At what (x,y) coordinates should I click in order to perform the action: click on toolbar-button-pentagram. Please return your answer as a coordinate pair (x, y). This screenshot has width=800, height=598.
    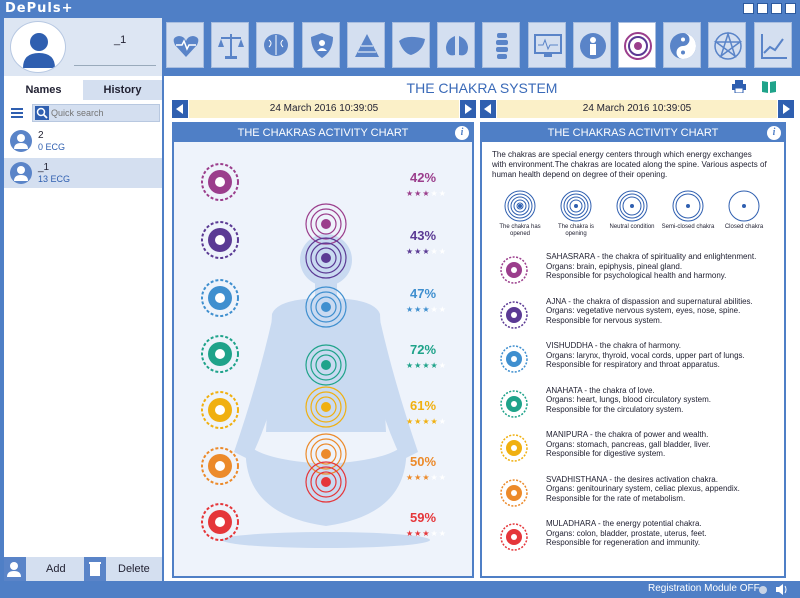
    Looking at the image, I should click on (727, 45).